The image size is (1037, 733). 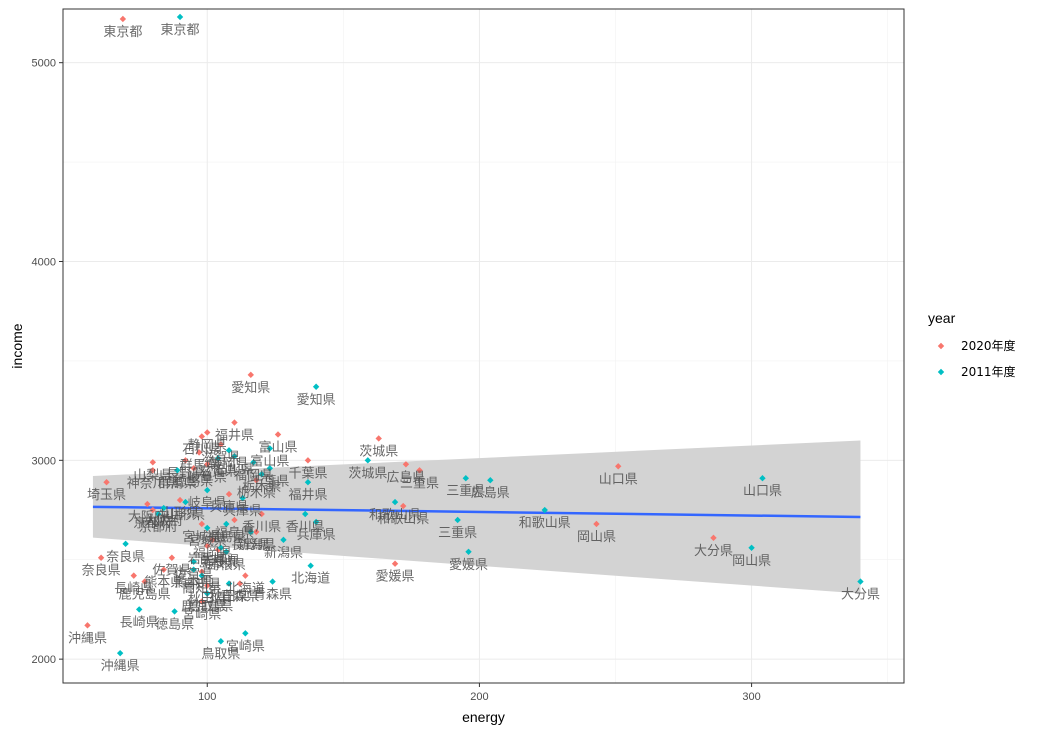 I want to click on legend: year 2020年度 2011年度, so click(x=972, y=344).